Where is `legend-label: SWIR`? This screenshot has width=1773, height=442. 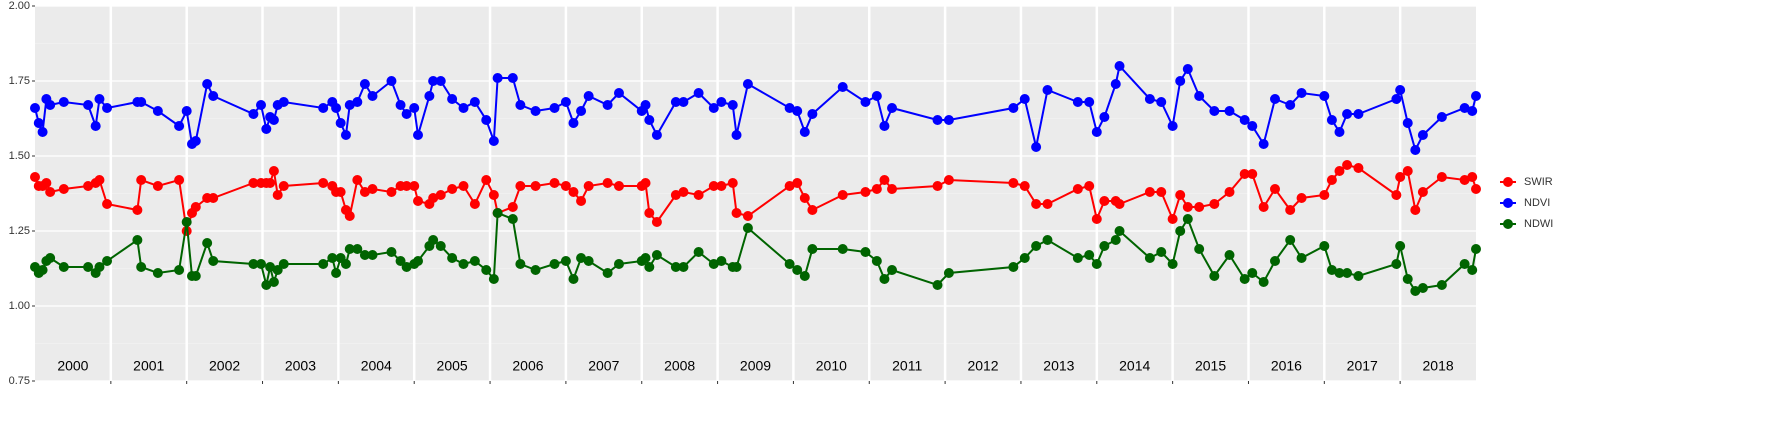
legend-label: SWIR is located at coordinates (1538, 182).